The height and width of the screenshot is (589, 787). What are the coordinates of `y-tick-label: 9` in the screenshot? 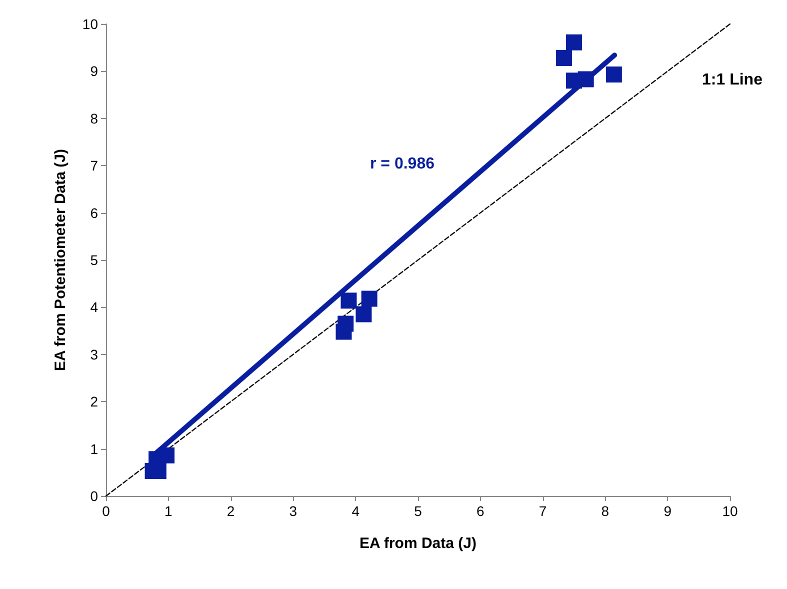 It's located at (94, 71).